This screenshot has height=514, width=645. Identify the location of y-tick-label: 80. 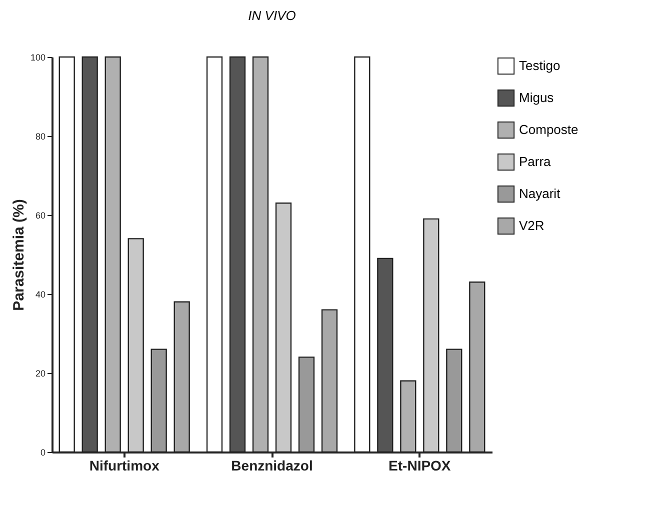
(40, 137).